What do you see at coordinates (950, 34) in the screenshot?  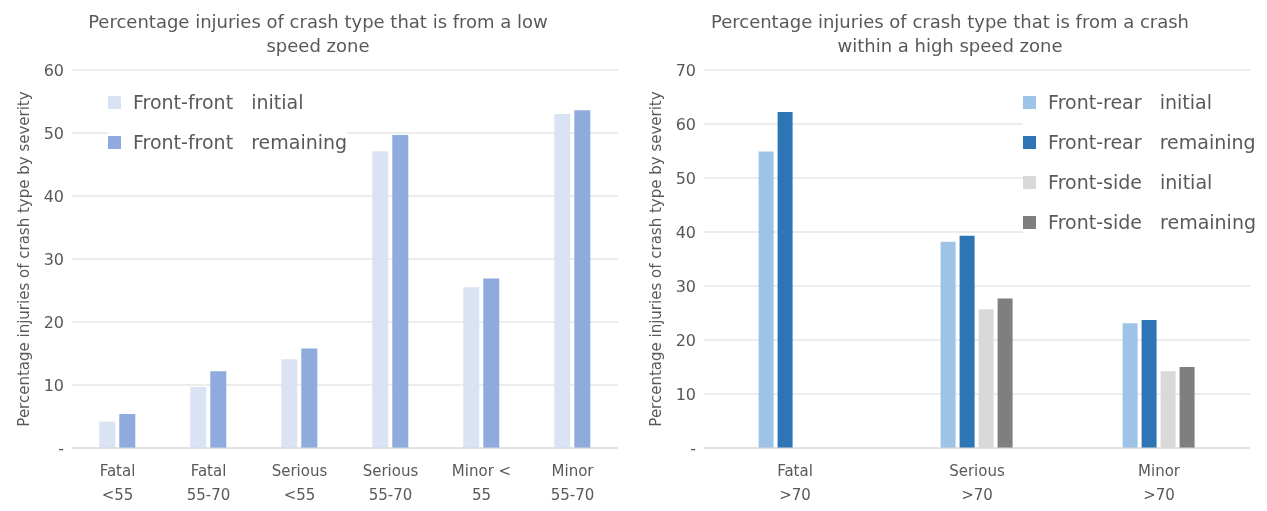 I see `chart-title: Percentage injuries of crash type that is from a crash within a high speed zone` at bounding box center [950, 34].